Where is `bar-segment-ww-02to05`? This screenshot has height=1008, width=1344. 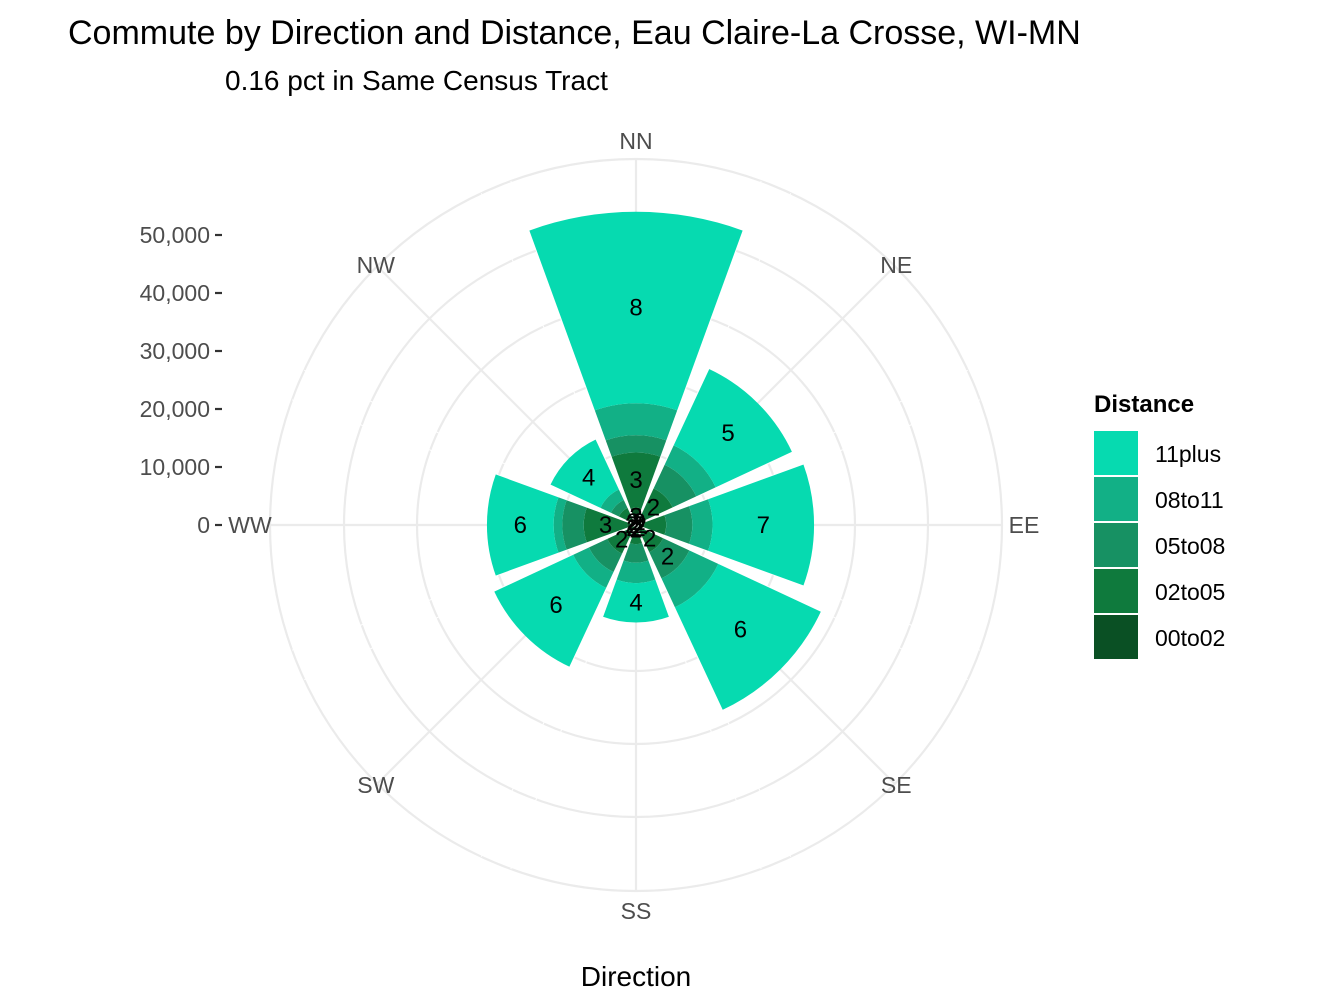 bar-segment-ww-02to05 is located at coordinates (605, 525).